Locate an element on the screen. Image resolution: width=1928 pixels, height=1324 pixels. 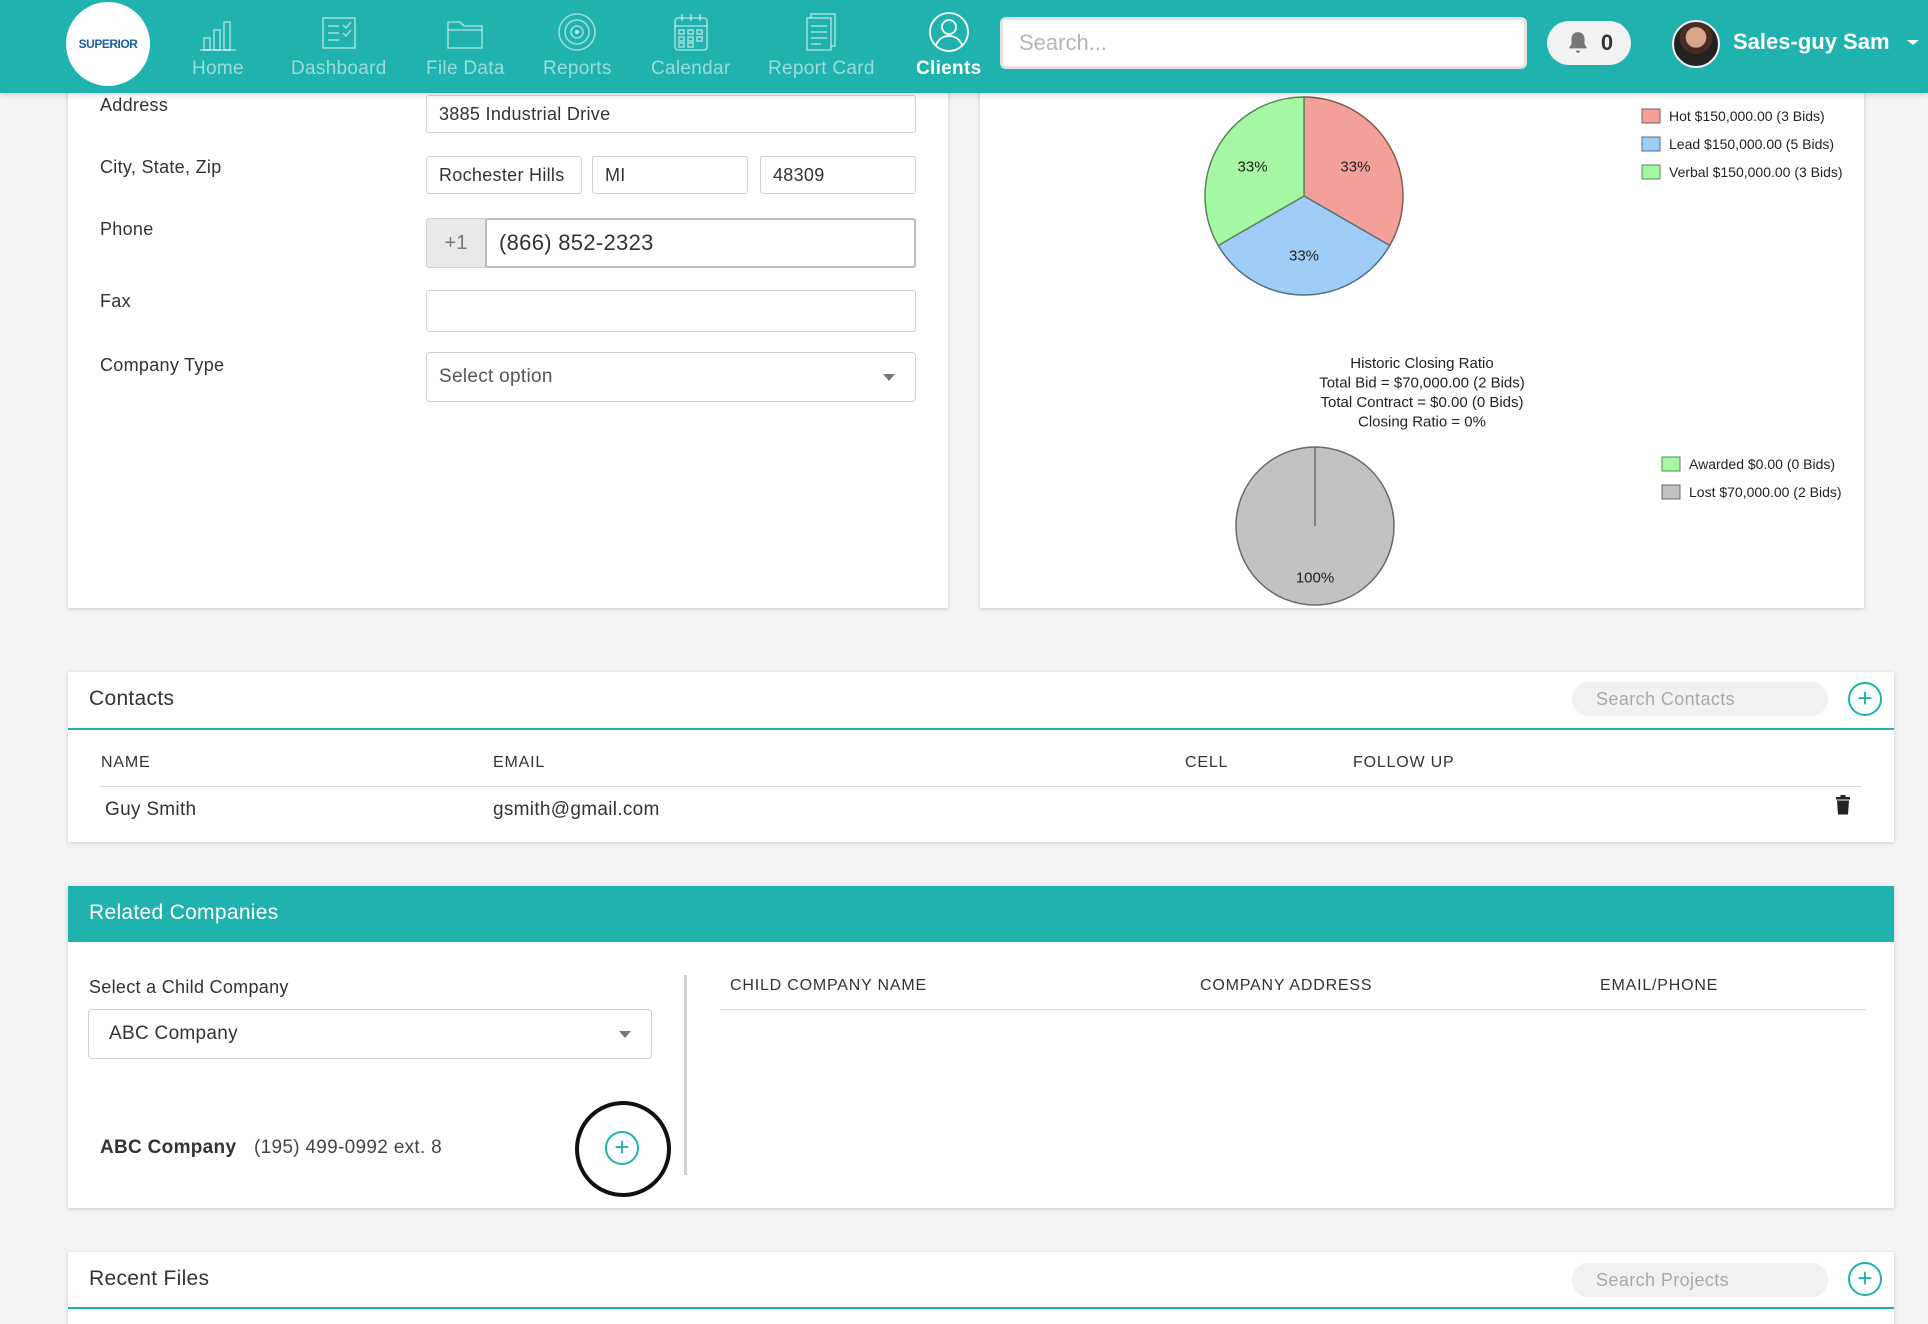
related-companies-title: Related Companies is located at coordinates (184, 912).